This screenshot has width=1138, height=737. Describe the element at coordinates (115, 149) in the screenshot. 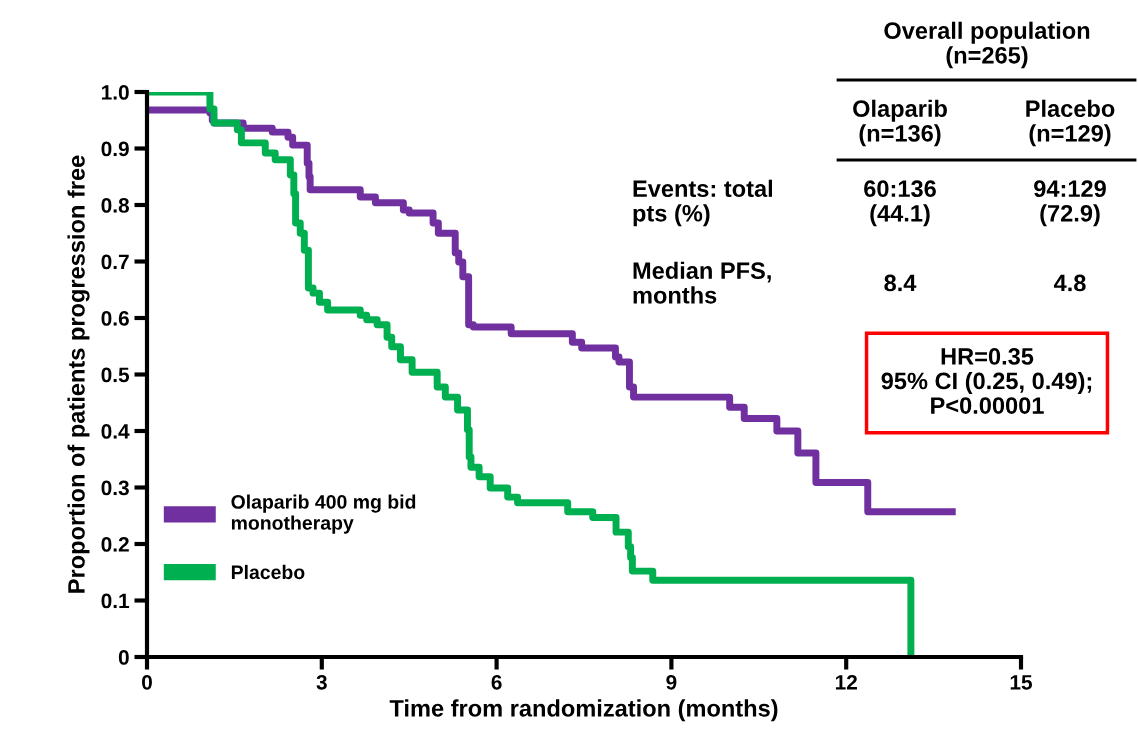

I see `y-tick-label: 0.9` at that location.